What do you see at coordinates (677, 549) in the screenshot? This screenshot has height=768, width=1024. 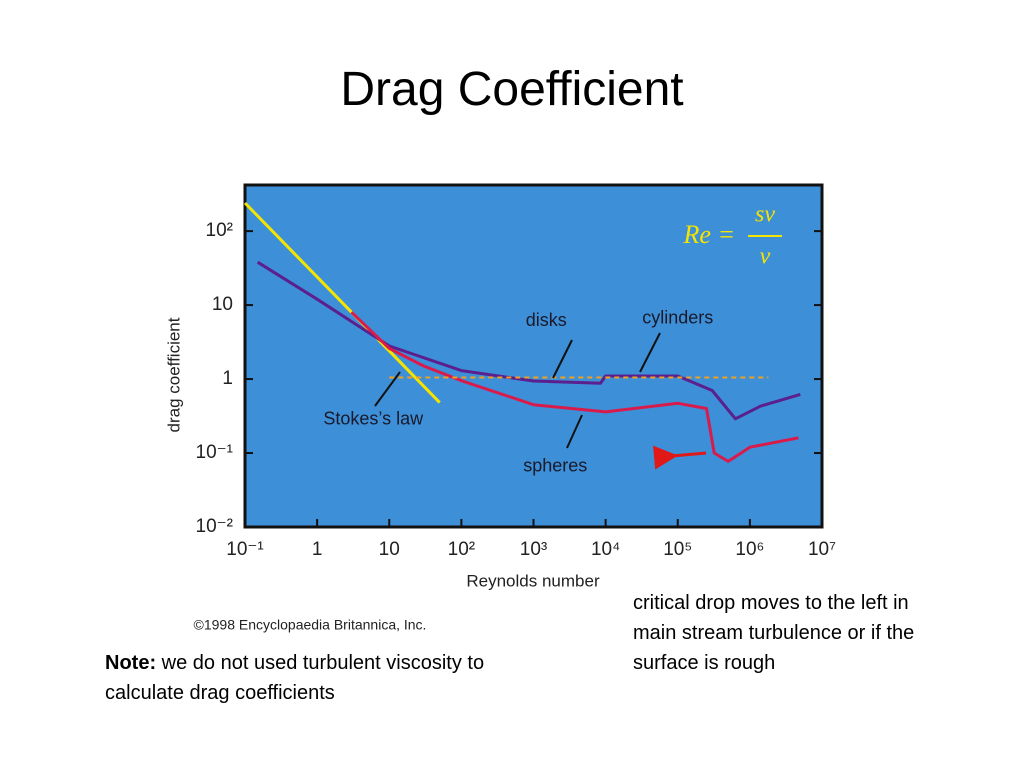 I see `x-tick-label: 10⁵` at bounding box center [677, 549].